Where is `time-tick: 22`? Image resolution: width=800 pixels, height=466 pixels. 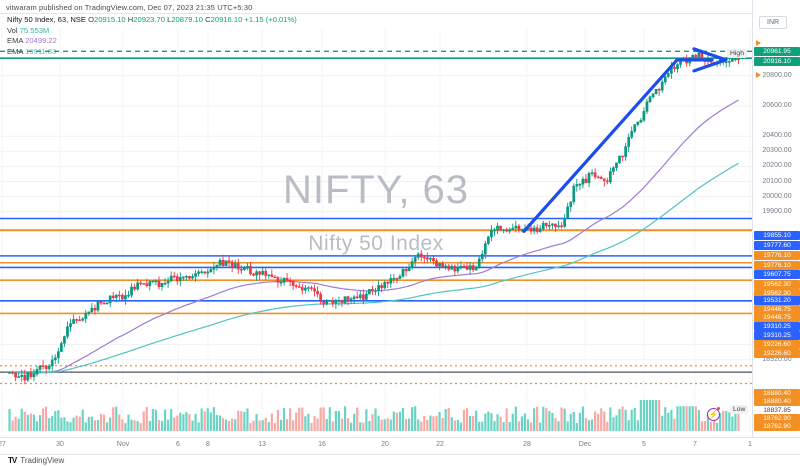 time-tick: 22 is located at coordinates (440, 444).